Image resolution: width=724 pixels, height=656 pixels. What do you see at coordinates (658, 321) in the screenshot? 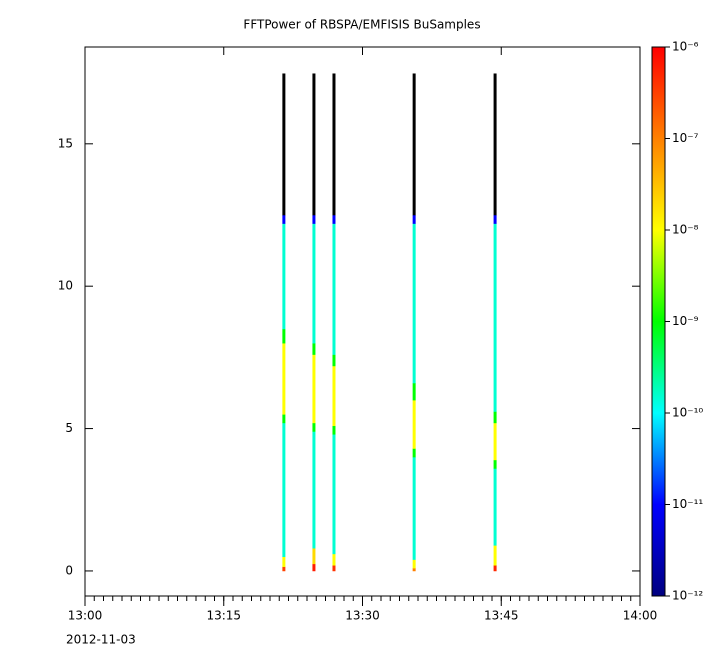
I see `colorbar` at bounding box center [658, 321].